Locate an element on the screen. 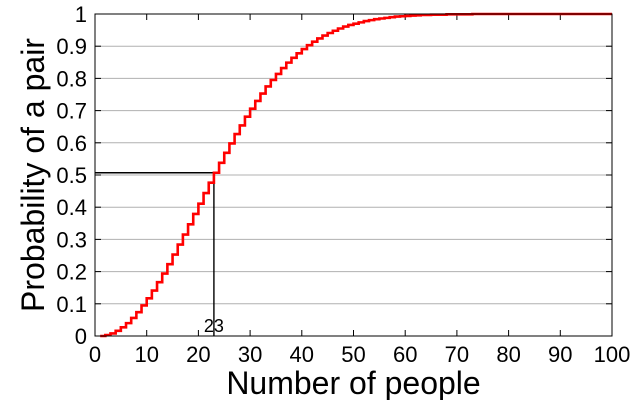 Image resolution: width=640 pixels, height=400 pixels. x-tick-label: 100 is located at coordinates (612, 354).